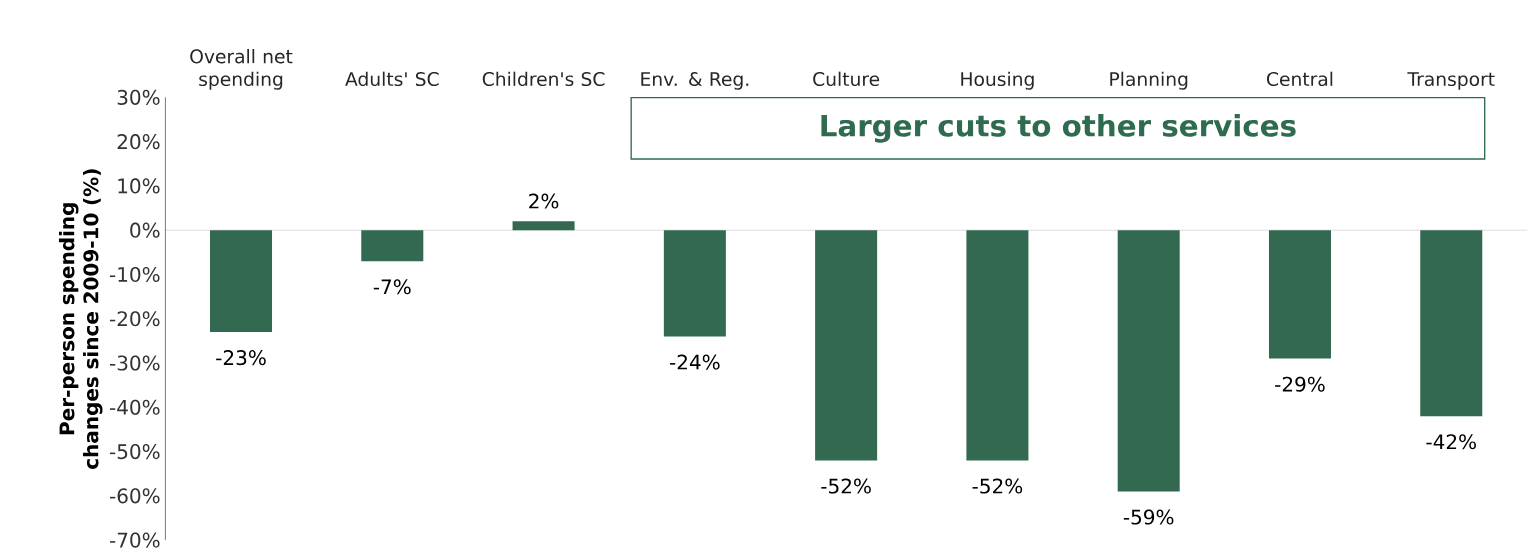 The image size is (1527, 553). I want to click on y-tick-label: -40%, so click(134, 407).